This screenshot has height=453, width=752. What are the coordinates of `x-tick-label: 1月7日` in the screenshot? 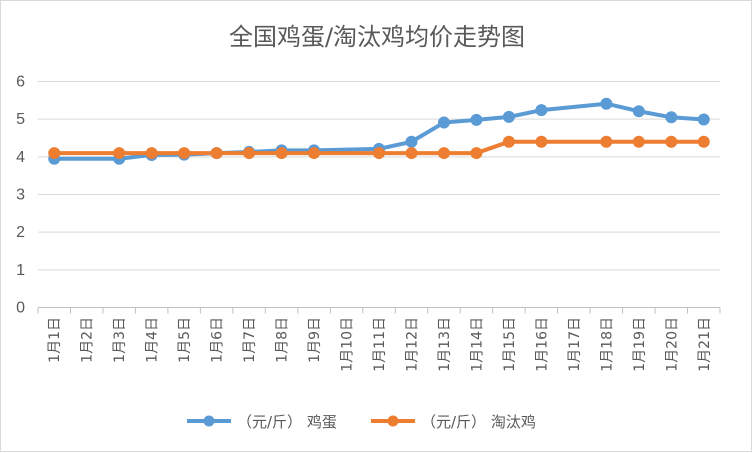 It's located at (250, 340).